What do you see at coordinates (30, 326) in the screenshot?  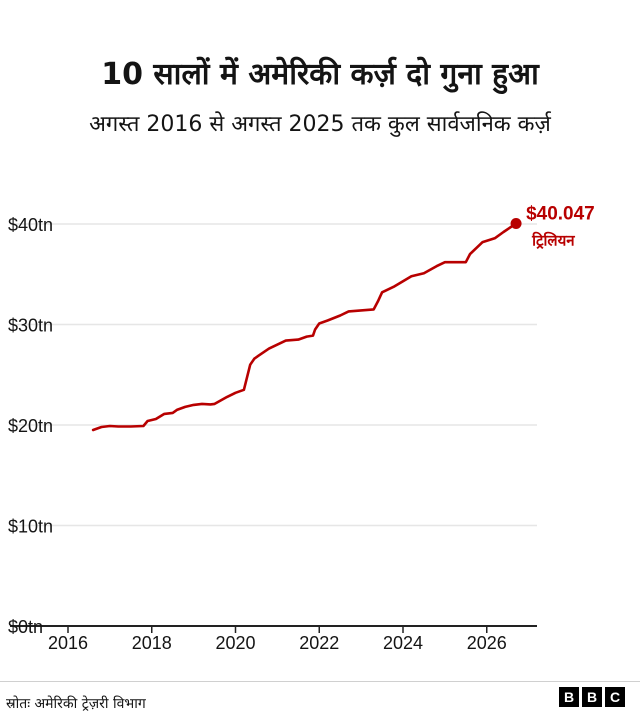 I see `y-tick-label: $30tn` at bounding box center [30, 326].